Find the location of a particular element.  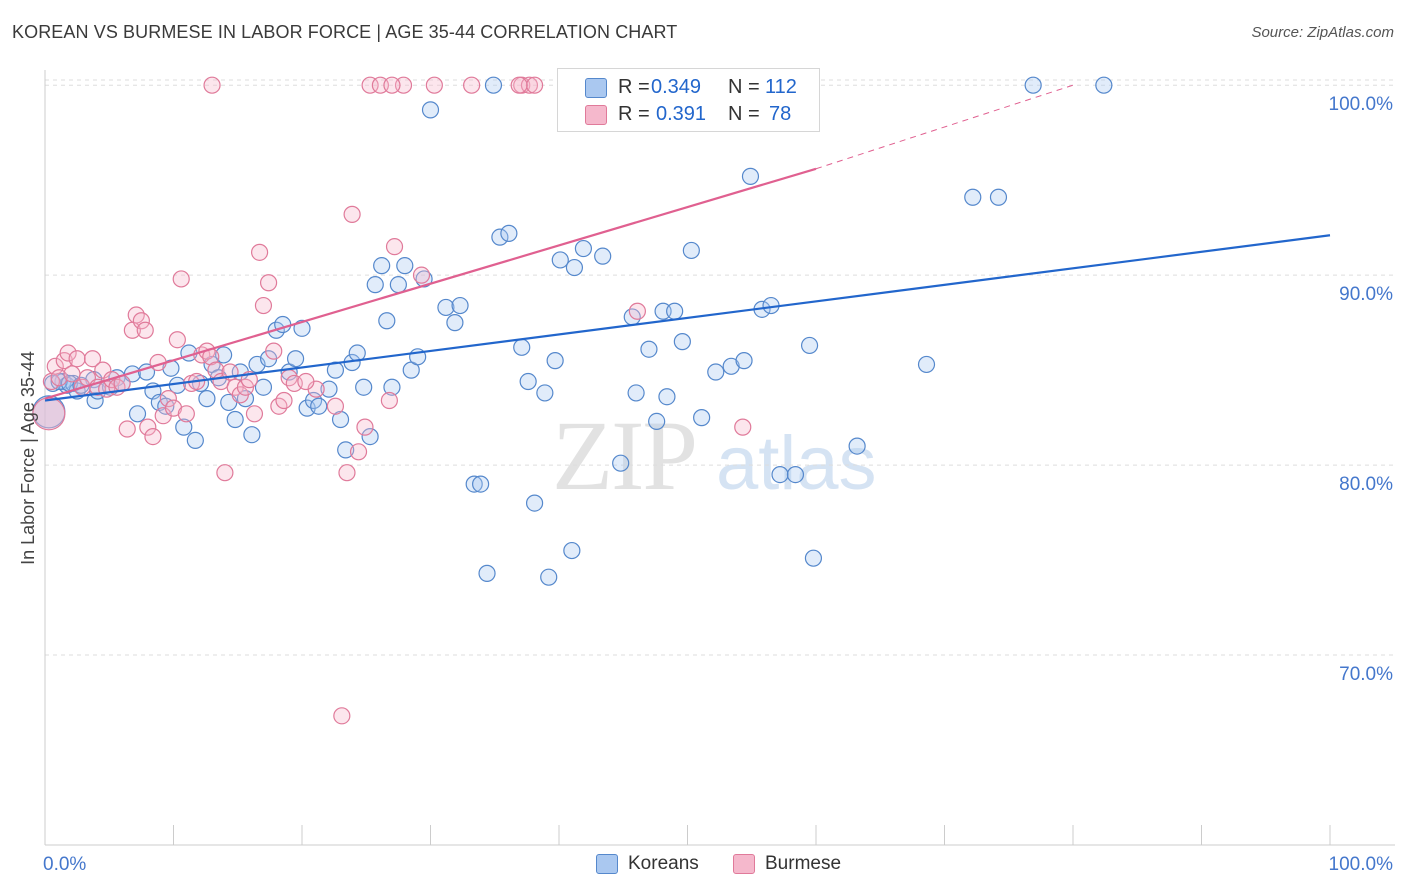

bottom-legend-label-koreans: Koreans is located at coordinates (663, 863).